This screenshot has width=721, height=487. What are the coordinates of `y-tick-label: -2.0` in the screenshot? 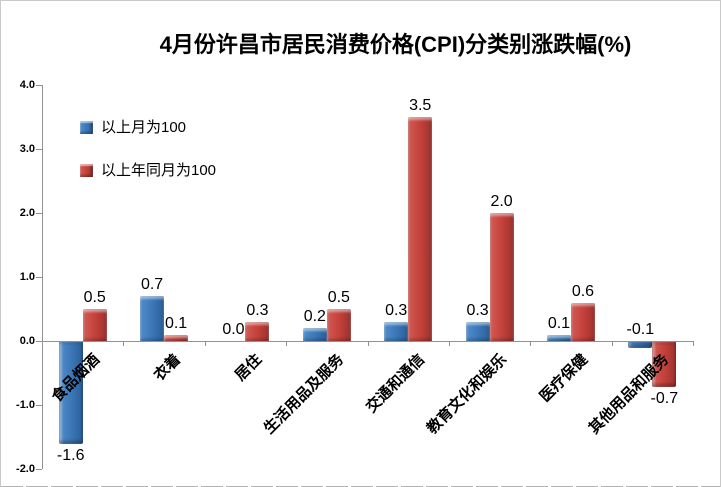 It's located at (25, 469).